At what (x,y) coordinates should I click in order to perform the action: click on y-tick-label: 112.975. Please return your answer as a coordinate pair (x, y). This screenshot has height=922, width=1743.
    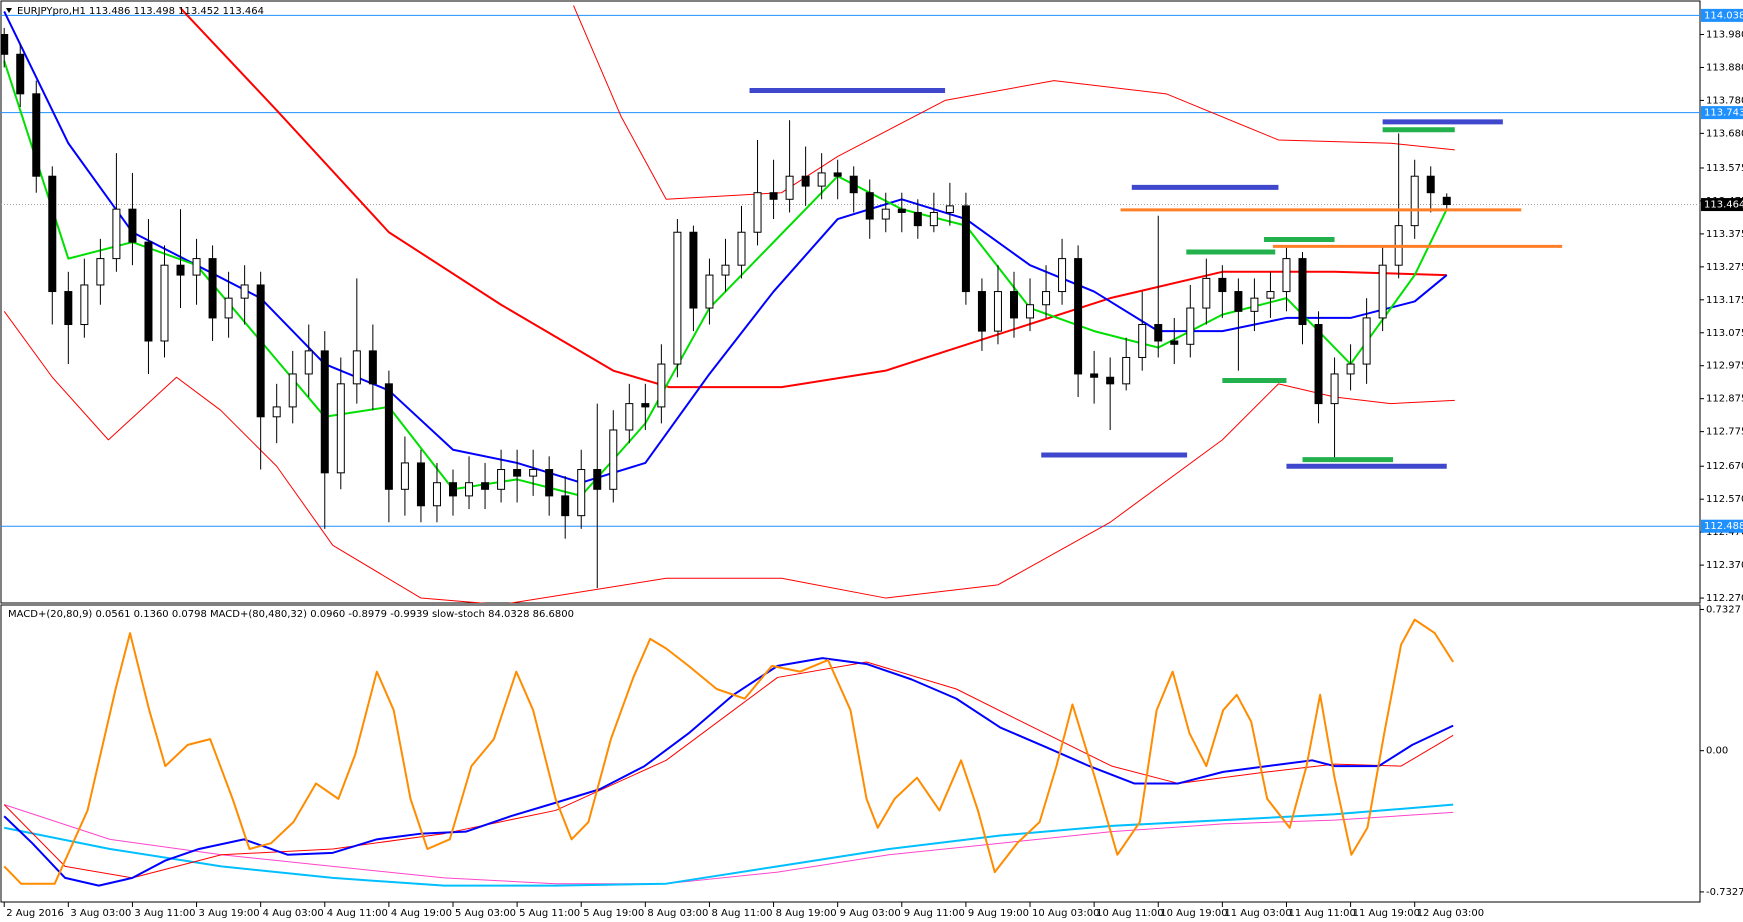
    Looking at the image, I should click on (1724, 366).